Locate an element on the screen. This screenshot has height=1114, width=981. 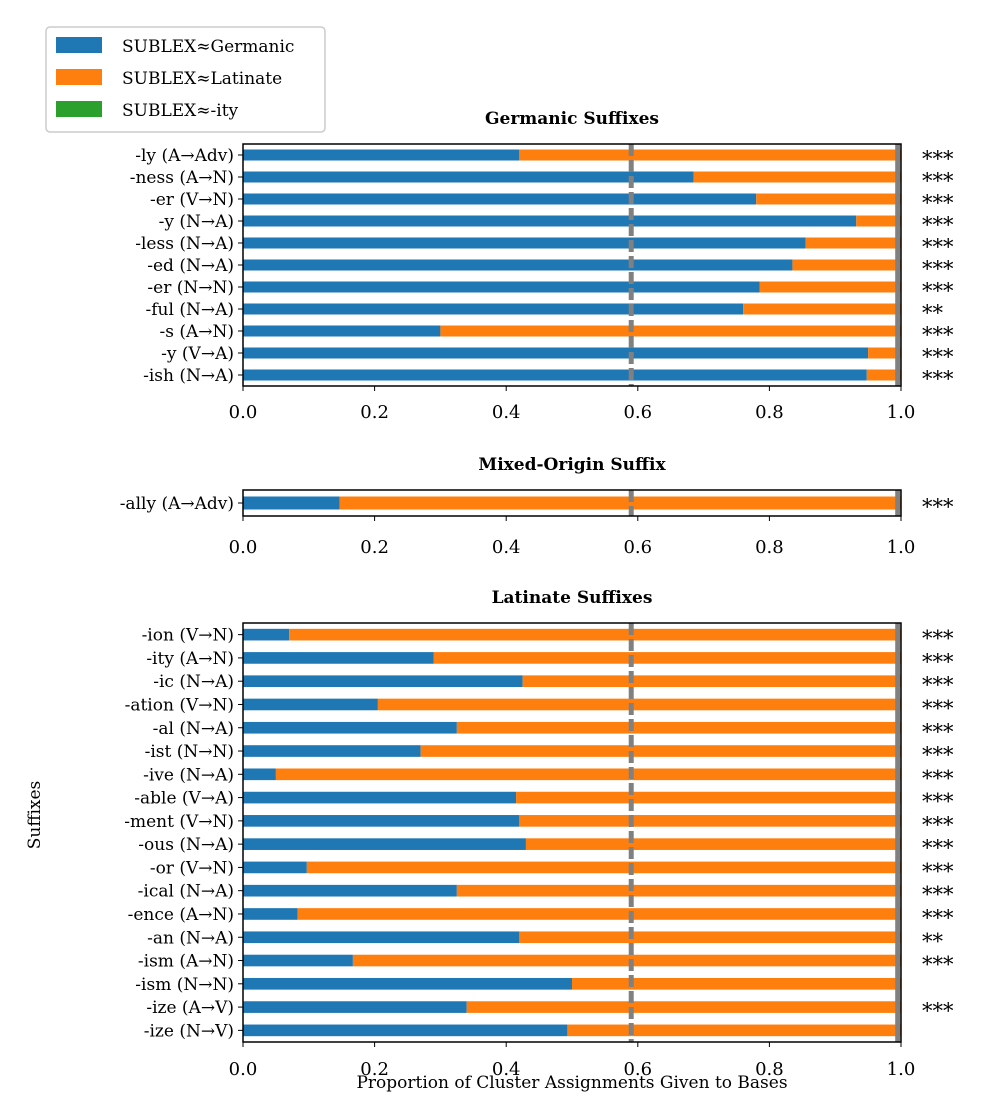
category-label: -ism (N→N) is located at coordinates (184, 985).